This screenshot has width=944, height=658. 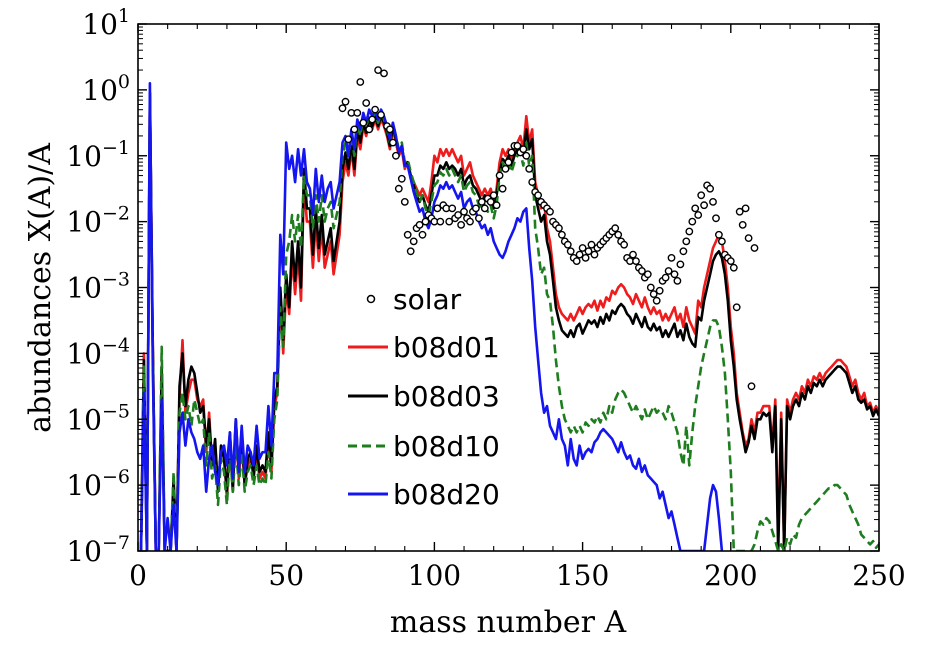 I want to click on y-tick-label: 10⁻⁵, so click(x=98, y=418).